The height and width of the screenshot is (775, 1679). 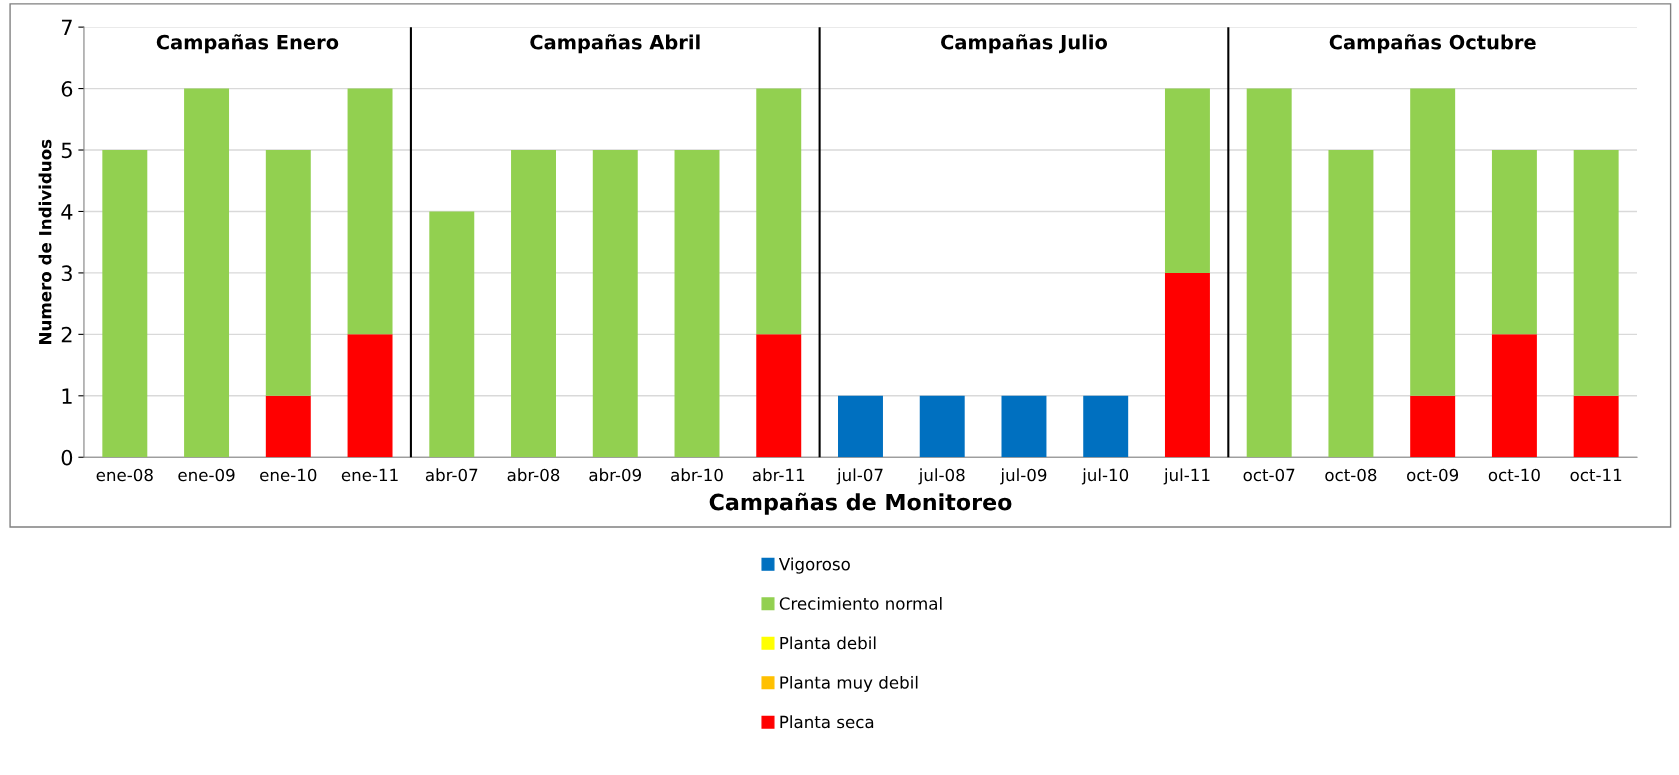 I want to click on x-tick-label: ene-08, so click(x=124, y=475).